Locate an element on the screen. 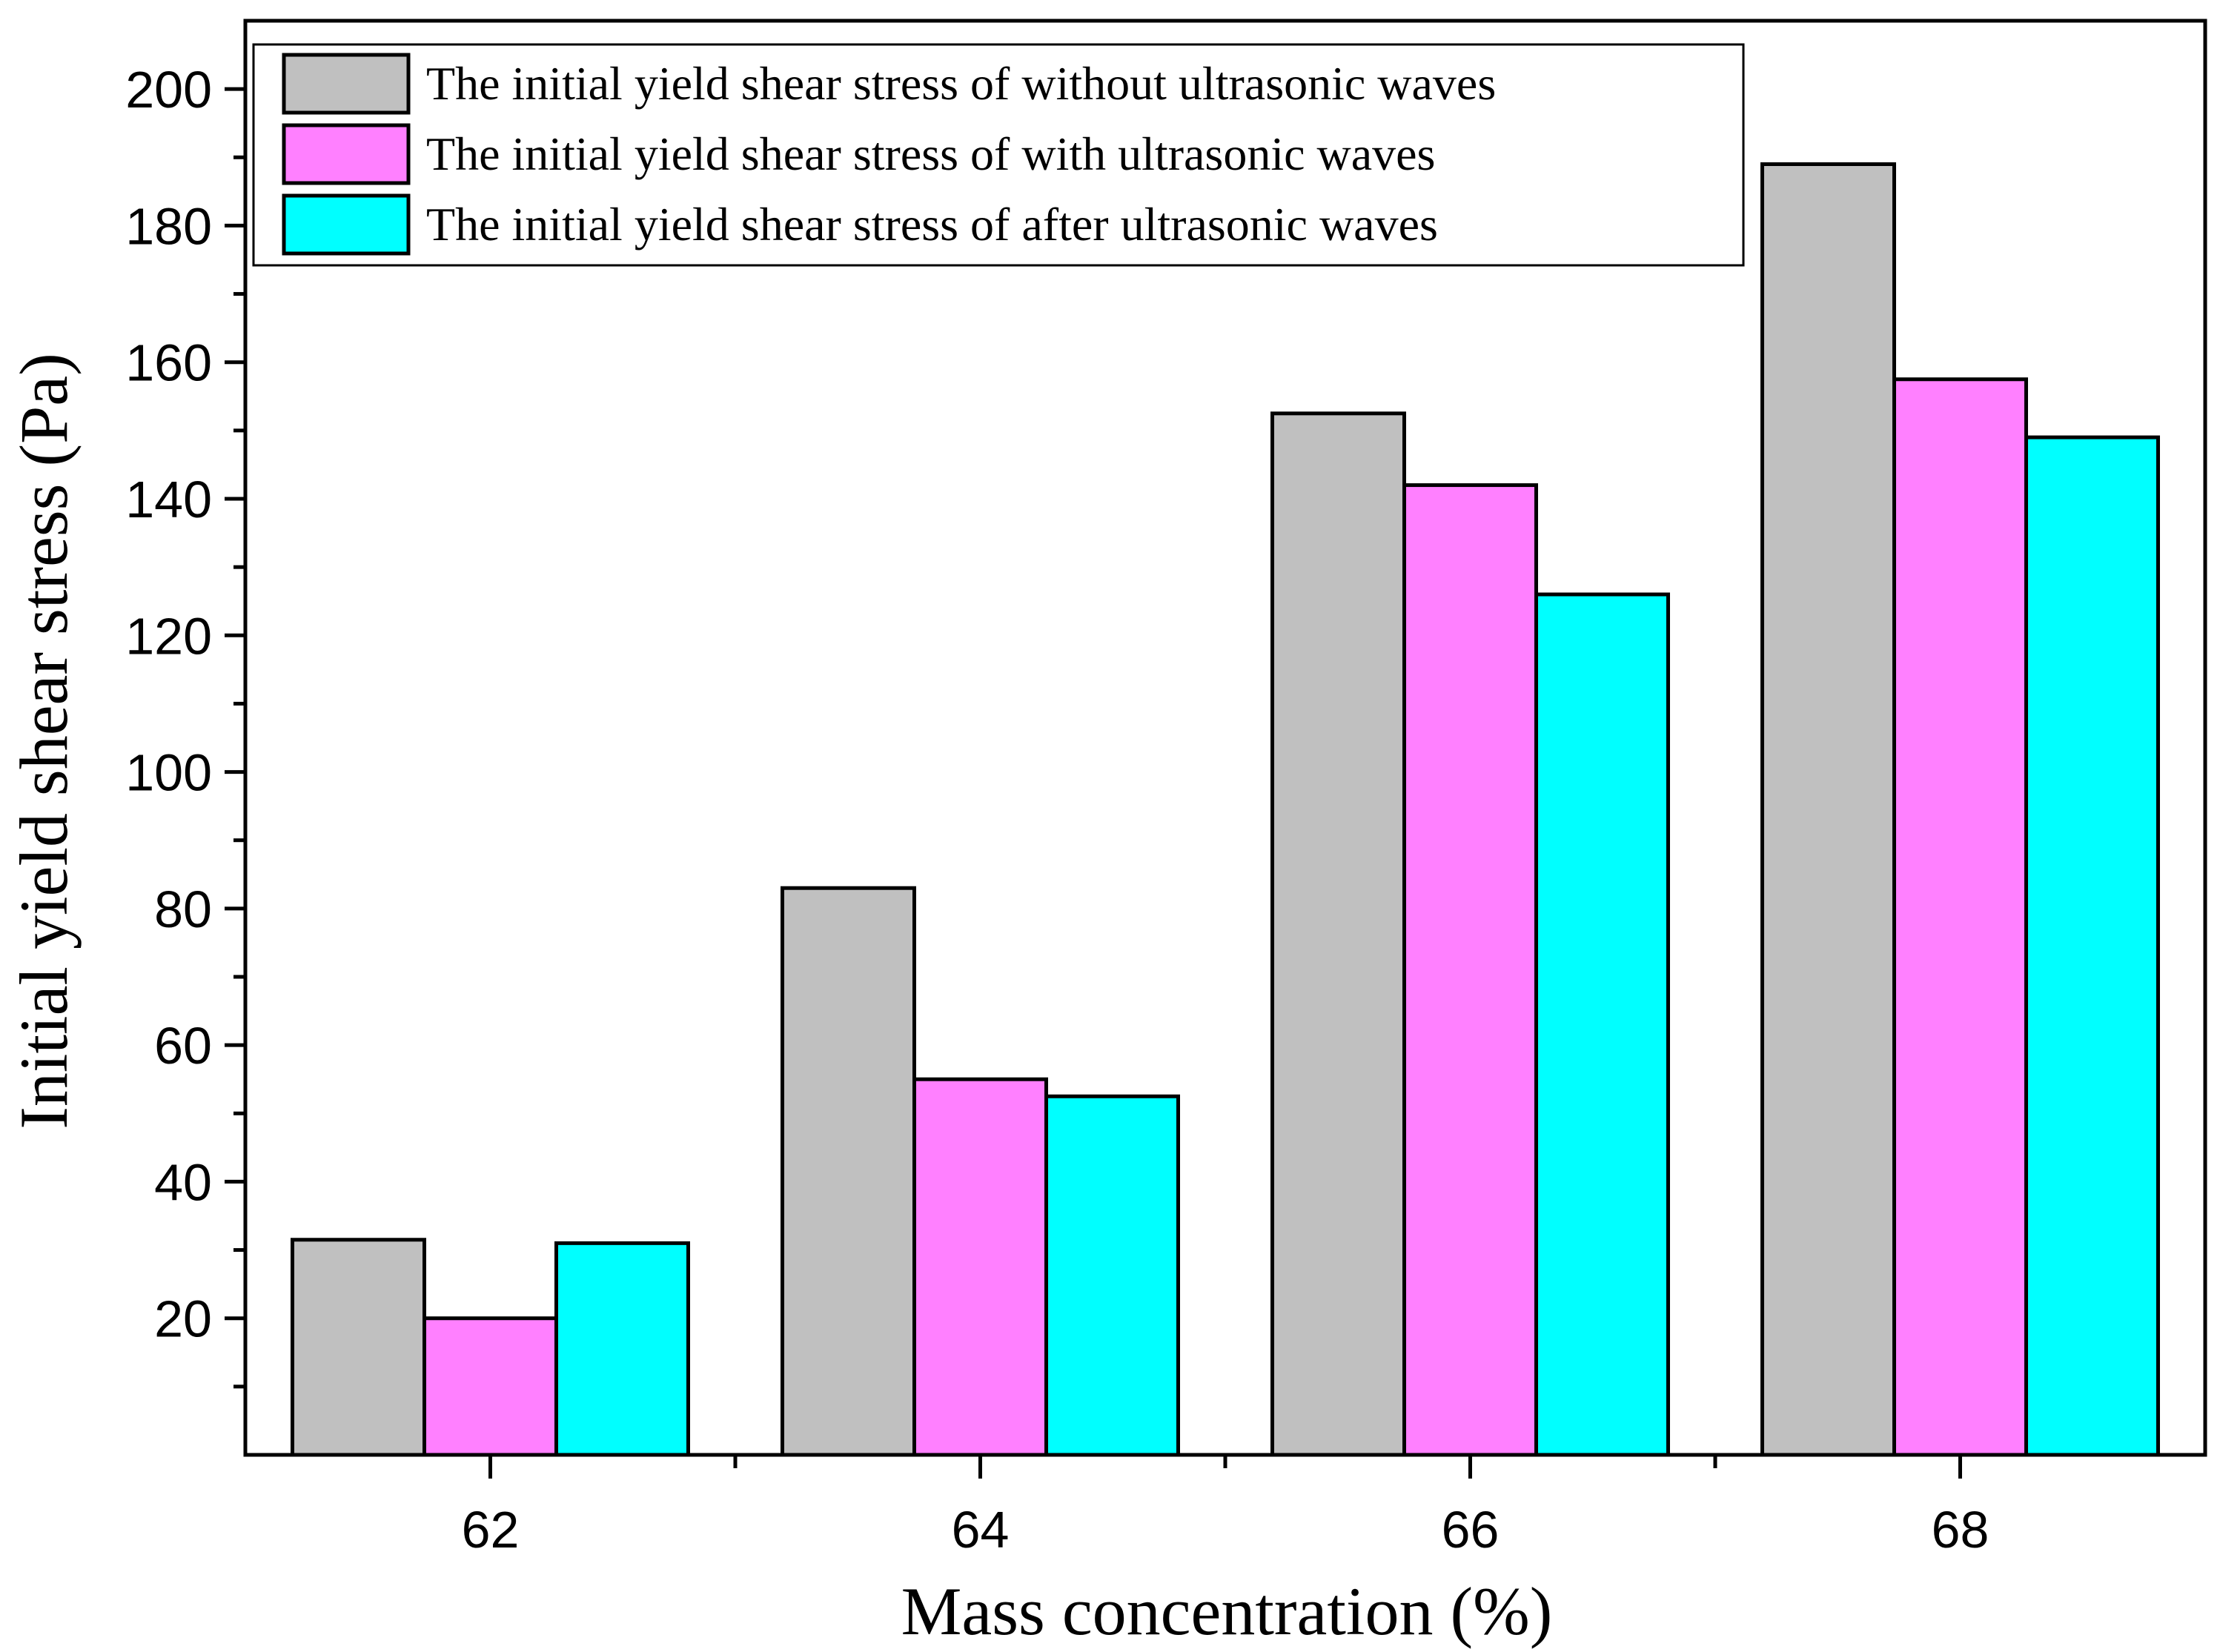 The width and height of the screenshot is (2220, 1652). x-axis-title: Mass concentration (%) is located at coordinates (1227, 1611).